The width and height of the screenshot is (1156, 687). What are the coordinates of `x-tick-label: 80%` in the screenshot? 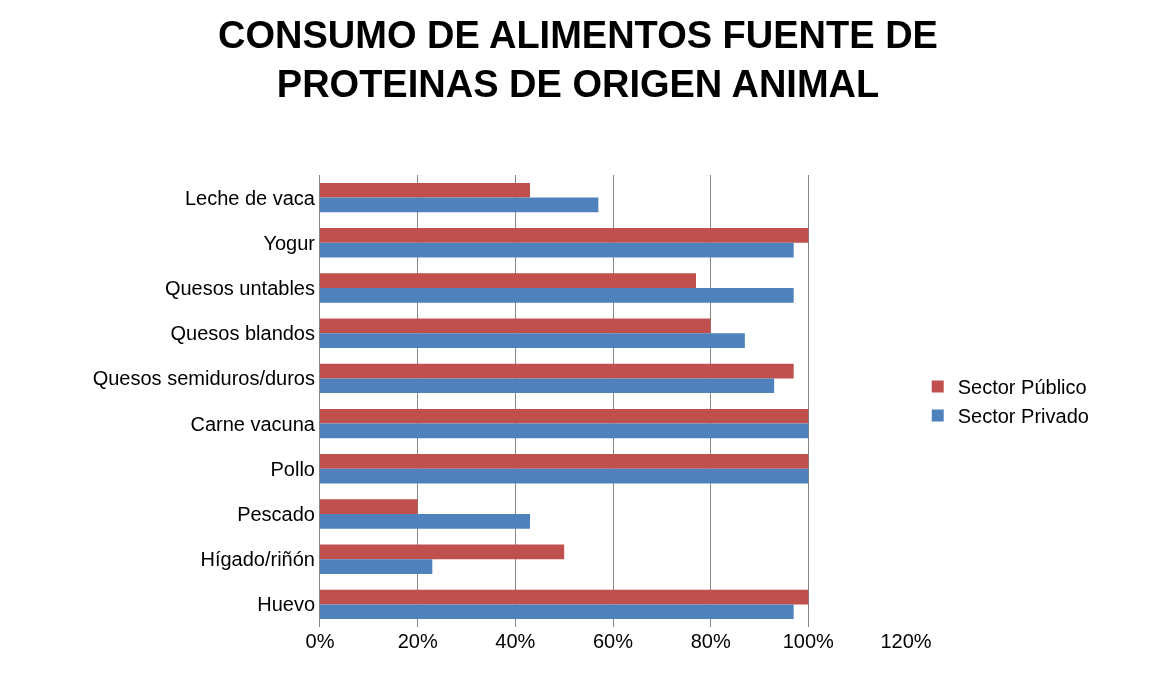 It's located at (710, 641).